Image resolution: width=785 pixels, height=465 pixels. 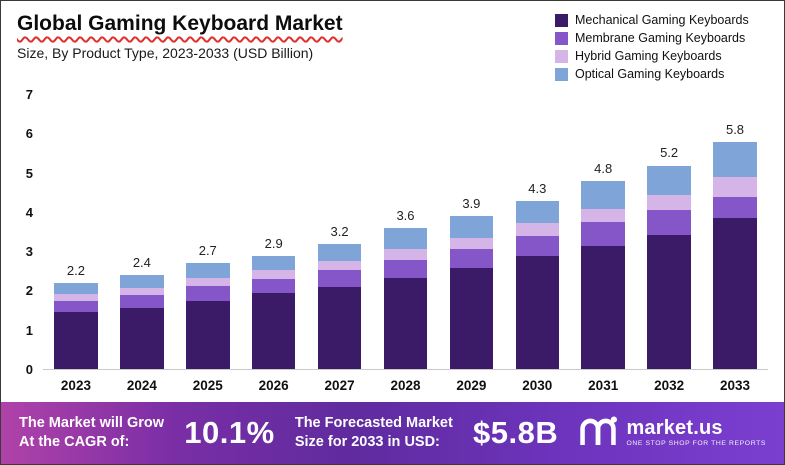 I want to click on y-tick-label: 0, so click(x=29, y=369).